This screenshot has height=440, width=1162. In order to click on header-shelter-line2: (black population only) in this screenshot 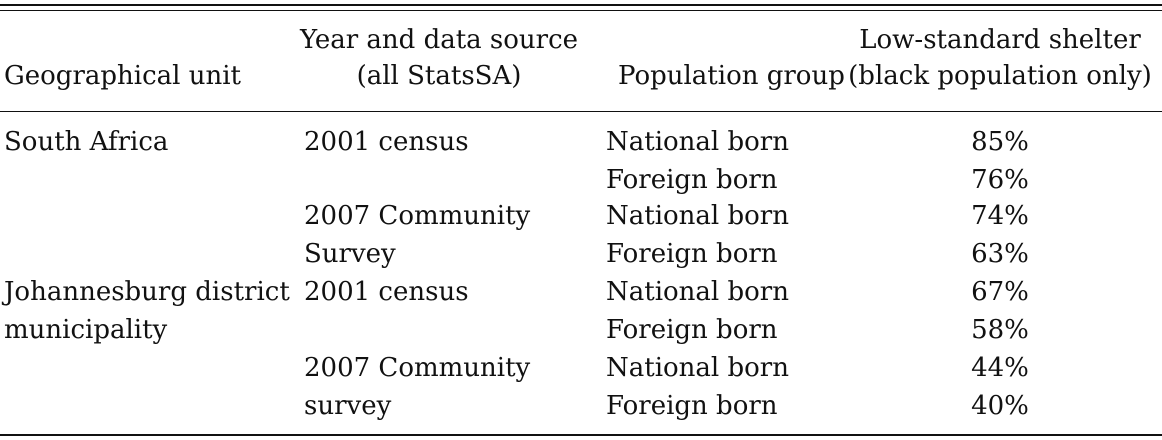, I will do `click(1000, 76)`.